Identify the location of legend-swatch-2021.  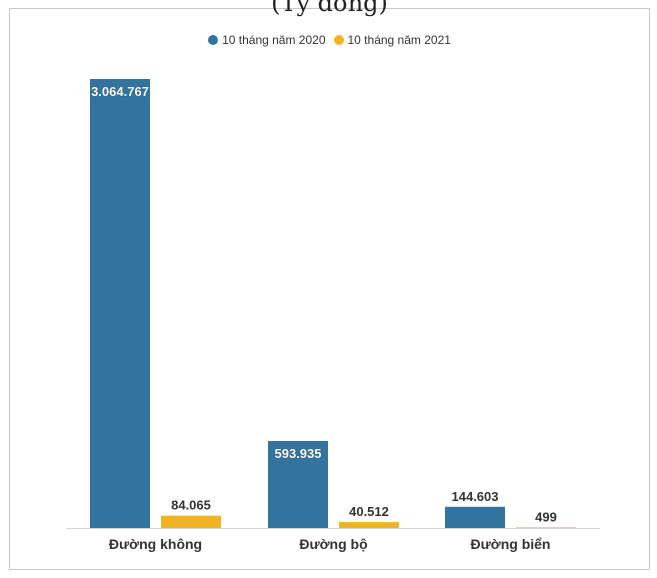
(338, 40).